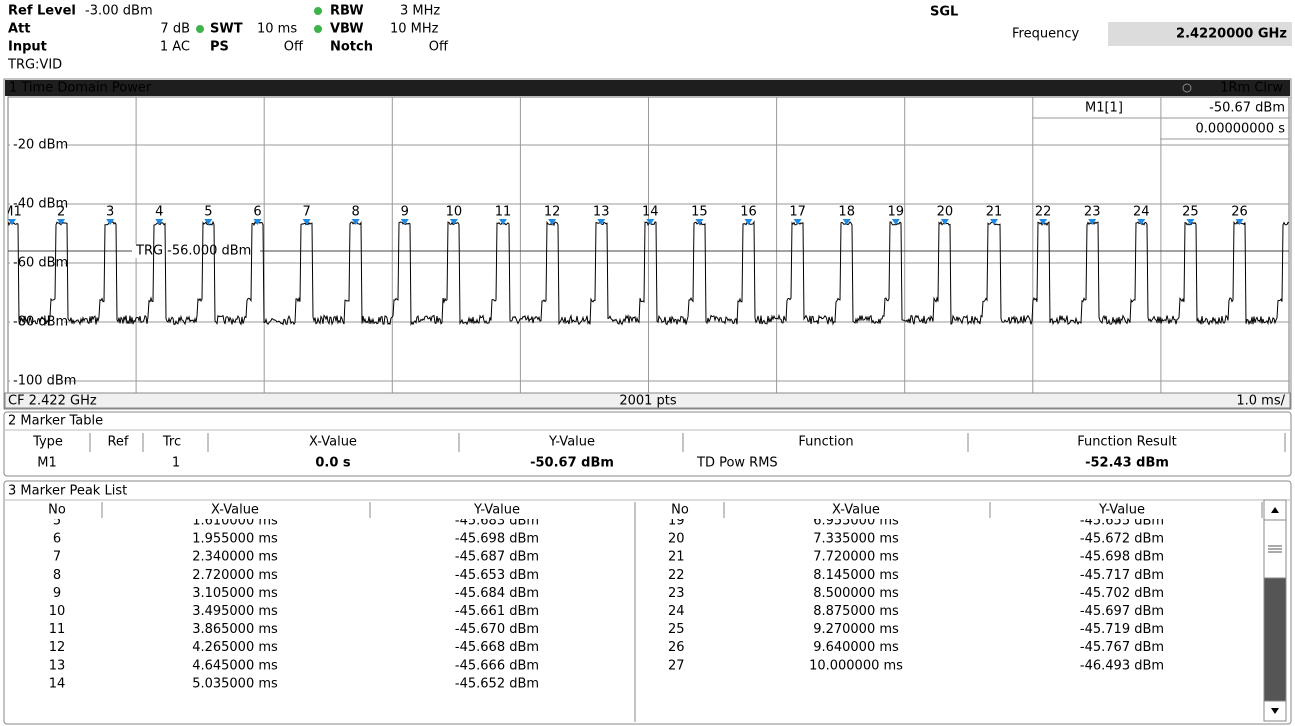  Describe the element at coordinates (235, 510) in the screenshot. I see `column-header: X-Value` at that location.